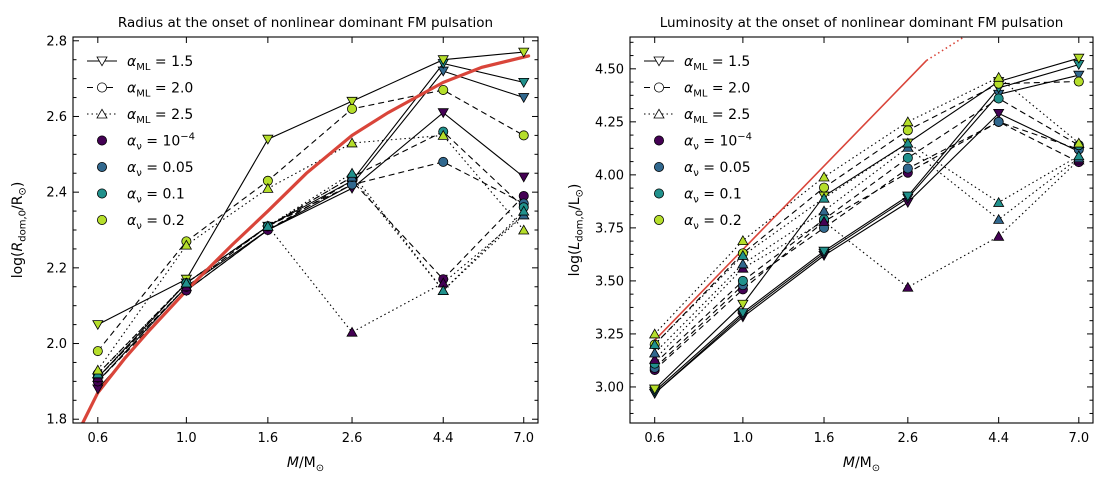 This screenshot has width=1108, height=487. What do you see at coordinates (861, 464) in the screenshot?
I see `x-axis-label: M/M⊙` at bounding box center [861, 464].